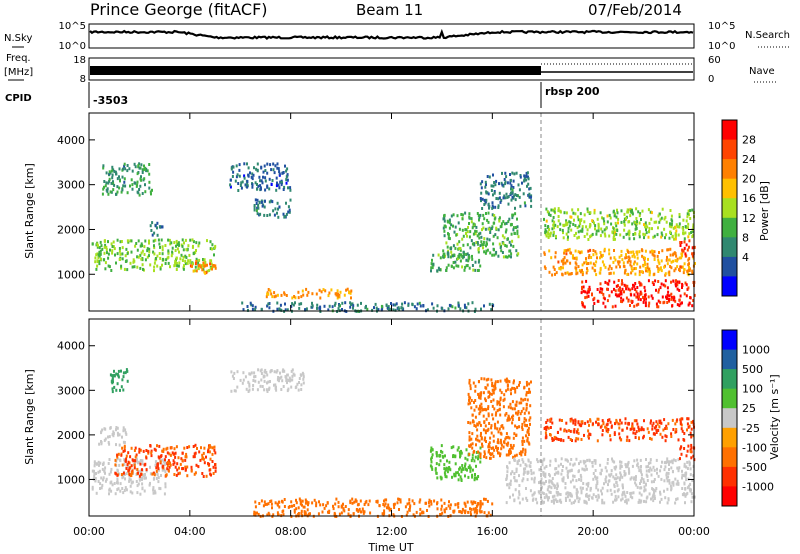 This screenshot has height=554, width=800. What do you see at coordinates (729, 379) in the screenshot?
I see `colorbar-swatch` at bounding box center [729, 379].